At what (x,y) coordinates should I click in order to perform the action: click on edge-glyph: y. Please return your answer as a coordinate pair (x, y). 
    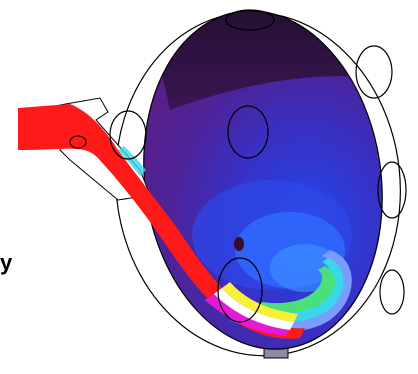
    Looking at the image, I should click on (6, 262).